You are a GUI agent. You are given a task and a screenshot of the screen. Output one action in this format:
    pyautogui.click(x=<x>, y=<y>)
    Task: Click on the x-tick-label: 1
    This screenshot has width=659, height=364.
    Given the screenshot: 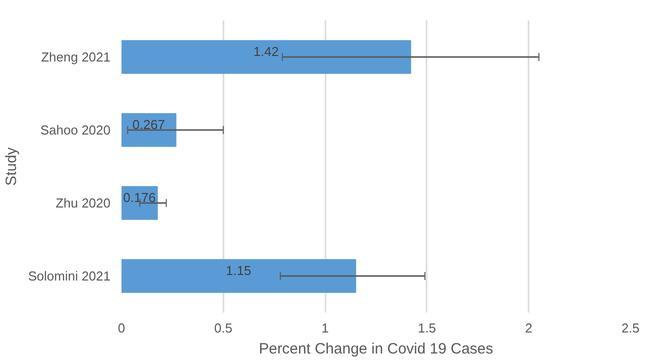 What is the action you would take?
    pyautogui.click(x=325, y=328)
    